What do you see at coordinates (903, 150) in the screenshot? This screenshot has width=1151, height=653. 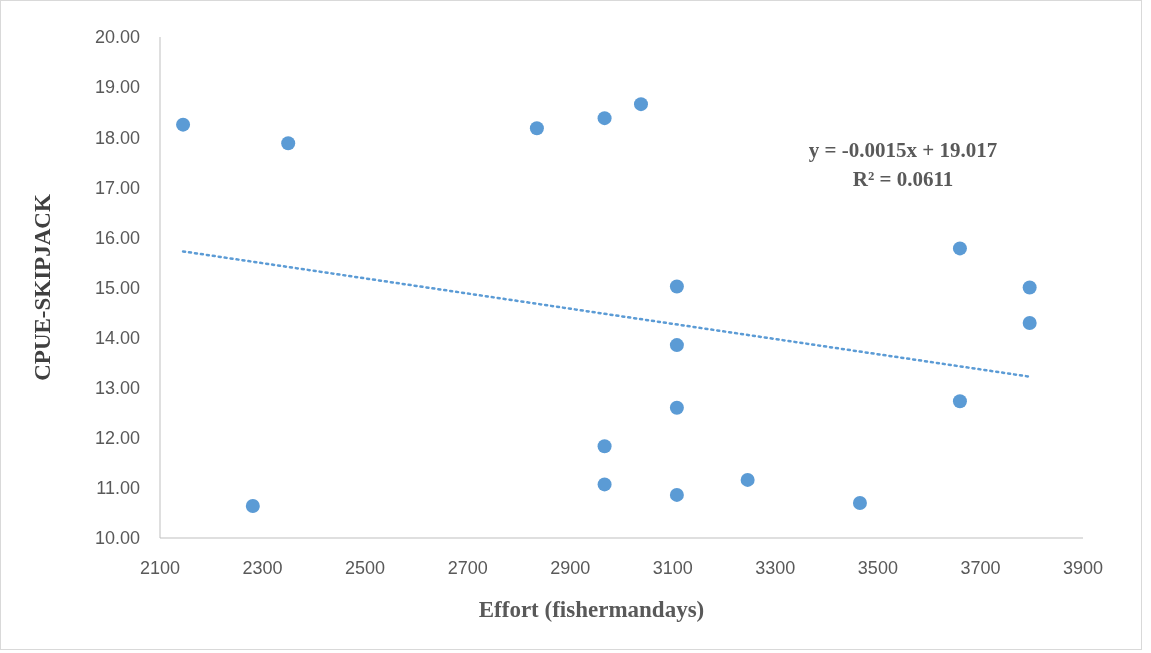 I see `annotation: y = -0.0015x + 19.017` at bounding box center [903, 150].